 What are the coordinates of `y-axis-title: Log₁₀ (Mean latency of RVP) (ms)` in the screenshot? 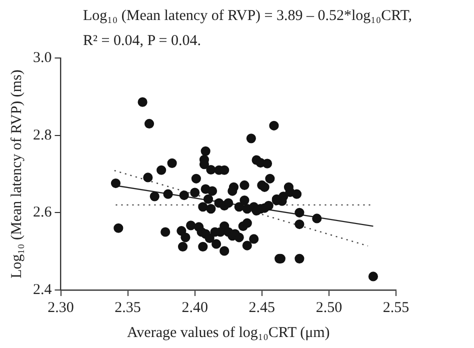 It's located at (16, 174).